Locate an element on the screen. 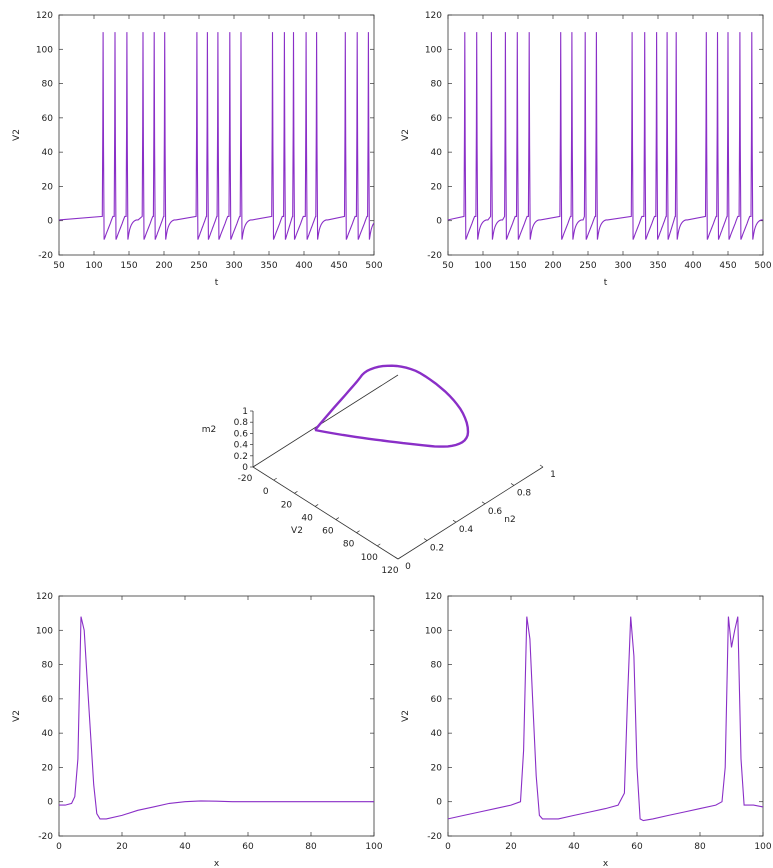  n2-tick-label: 1 is located at coordinates (553, 475).